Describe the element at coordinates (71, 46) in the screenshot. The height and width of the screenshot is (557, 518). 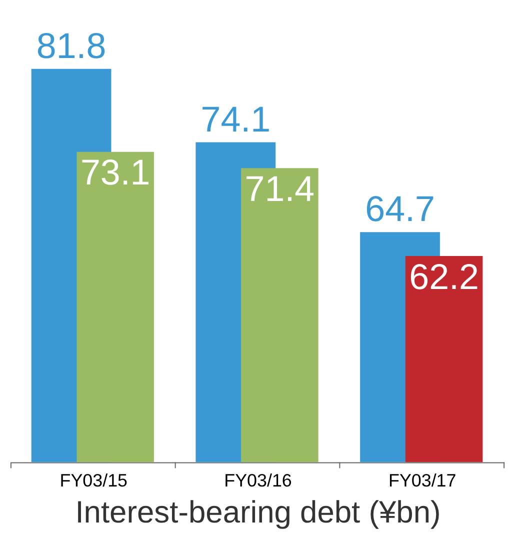
I see `data-label: 81.8` at that location.